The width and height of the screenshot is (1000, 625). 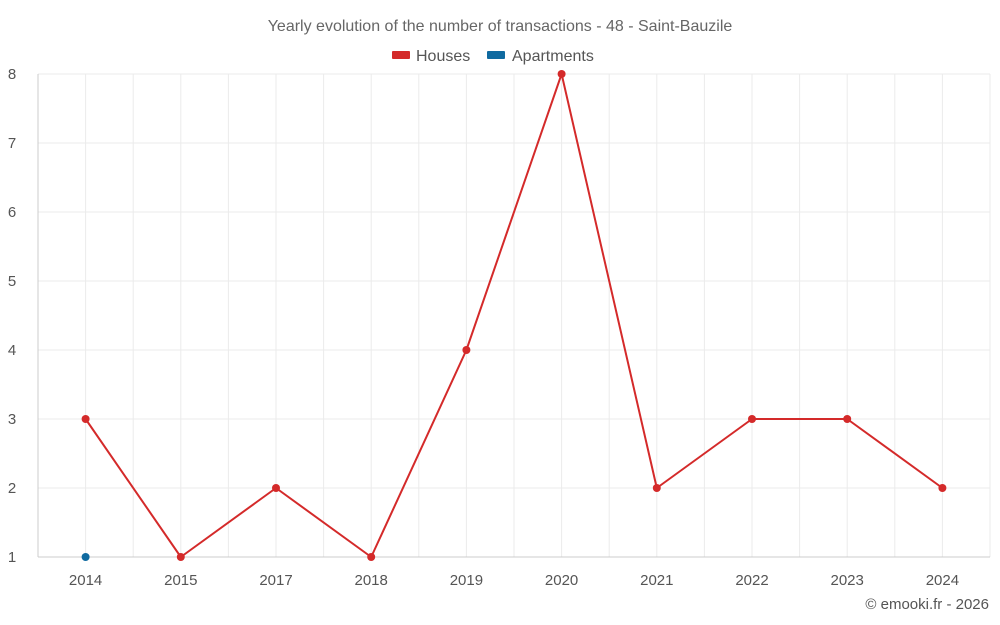 What do you see at coordinates (12, 143) in the screenshot?
I see `y-tick-label: 7` at bounding box center [12, 143].